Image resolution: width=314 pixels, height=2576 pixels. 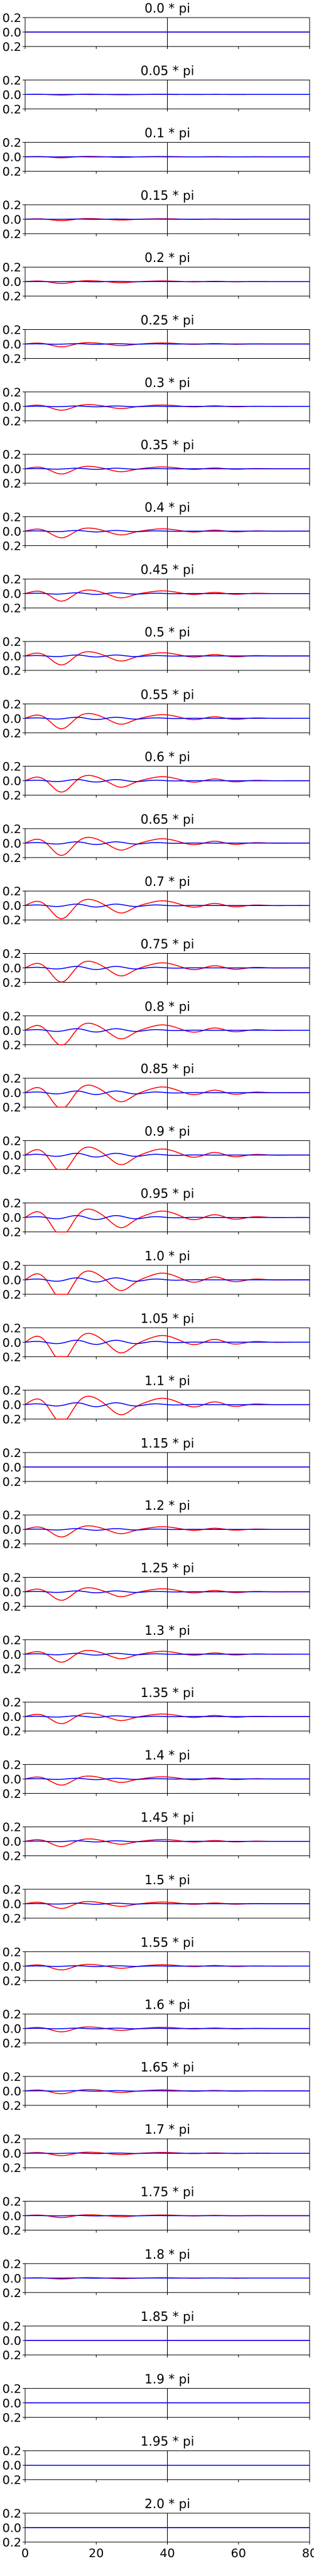 I want to click on subplot-title: 0.4 * pi, so click(x=167, y=507).